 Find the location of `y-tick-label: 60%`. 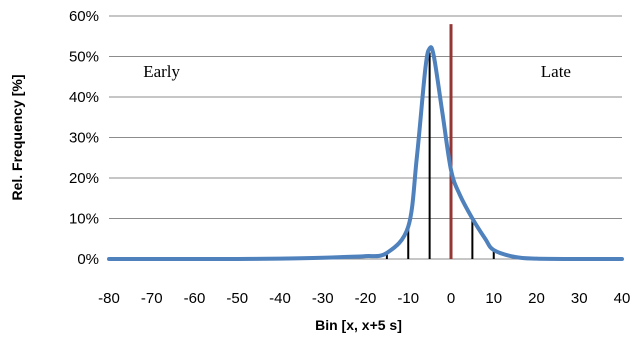

y-tick-label: 60% is located at coordinates (84, 16).